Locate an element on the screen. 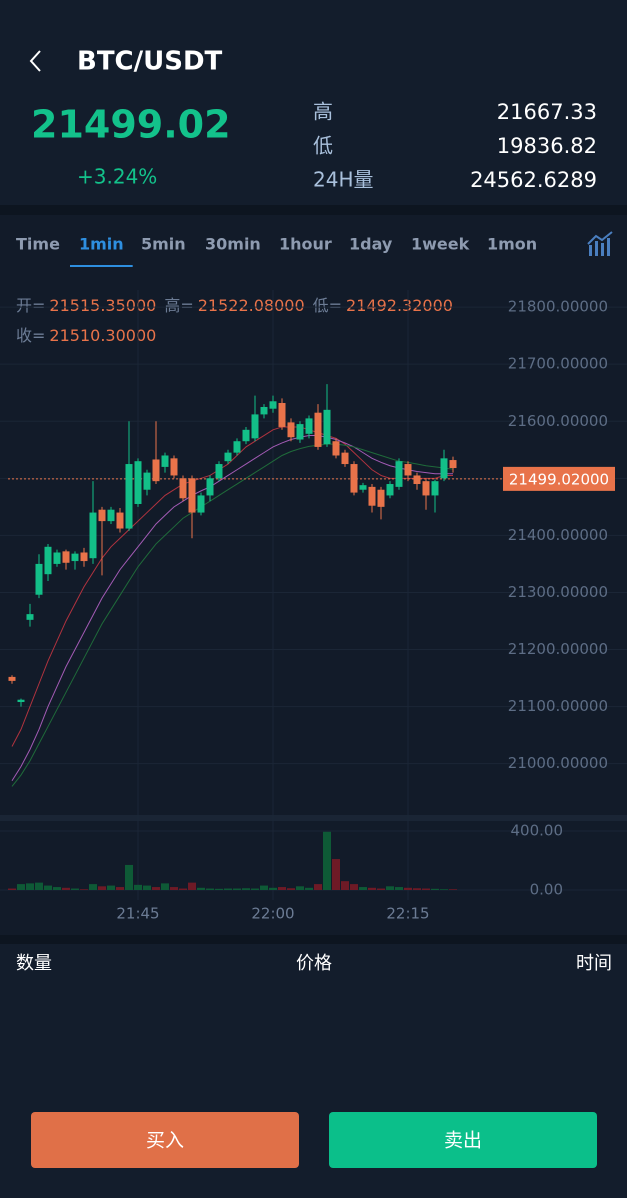 This screenshot has height=1198, width=627. ohlc-info: 开= 21515.35000 高= 21522.08000 低= 21492.32000 is located at coordinates (234, 305).